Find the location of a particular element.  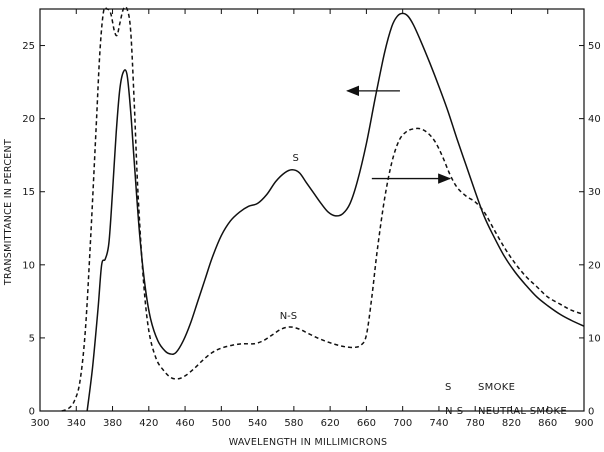

x-tick-label: 580 is located at coordinates (293, 423).